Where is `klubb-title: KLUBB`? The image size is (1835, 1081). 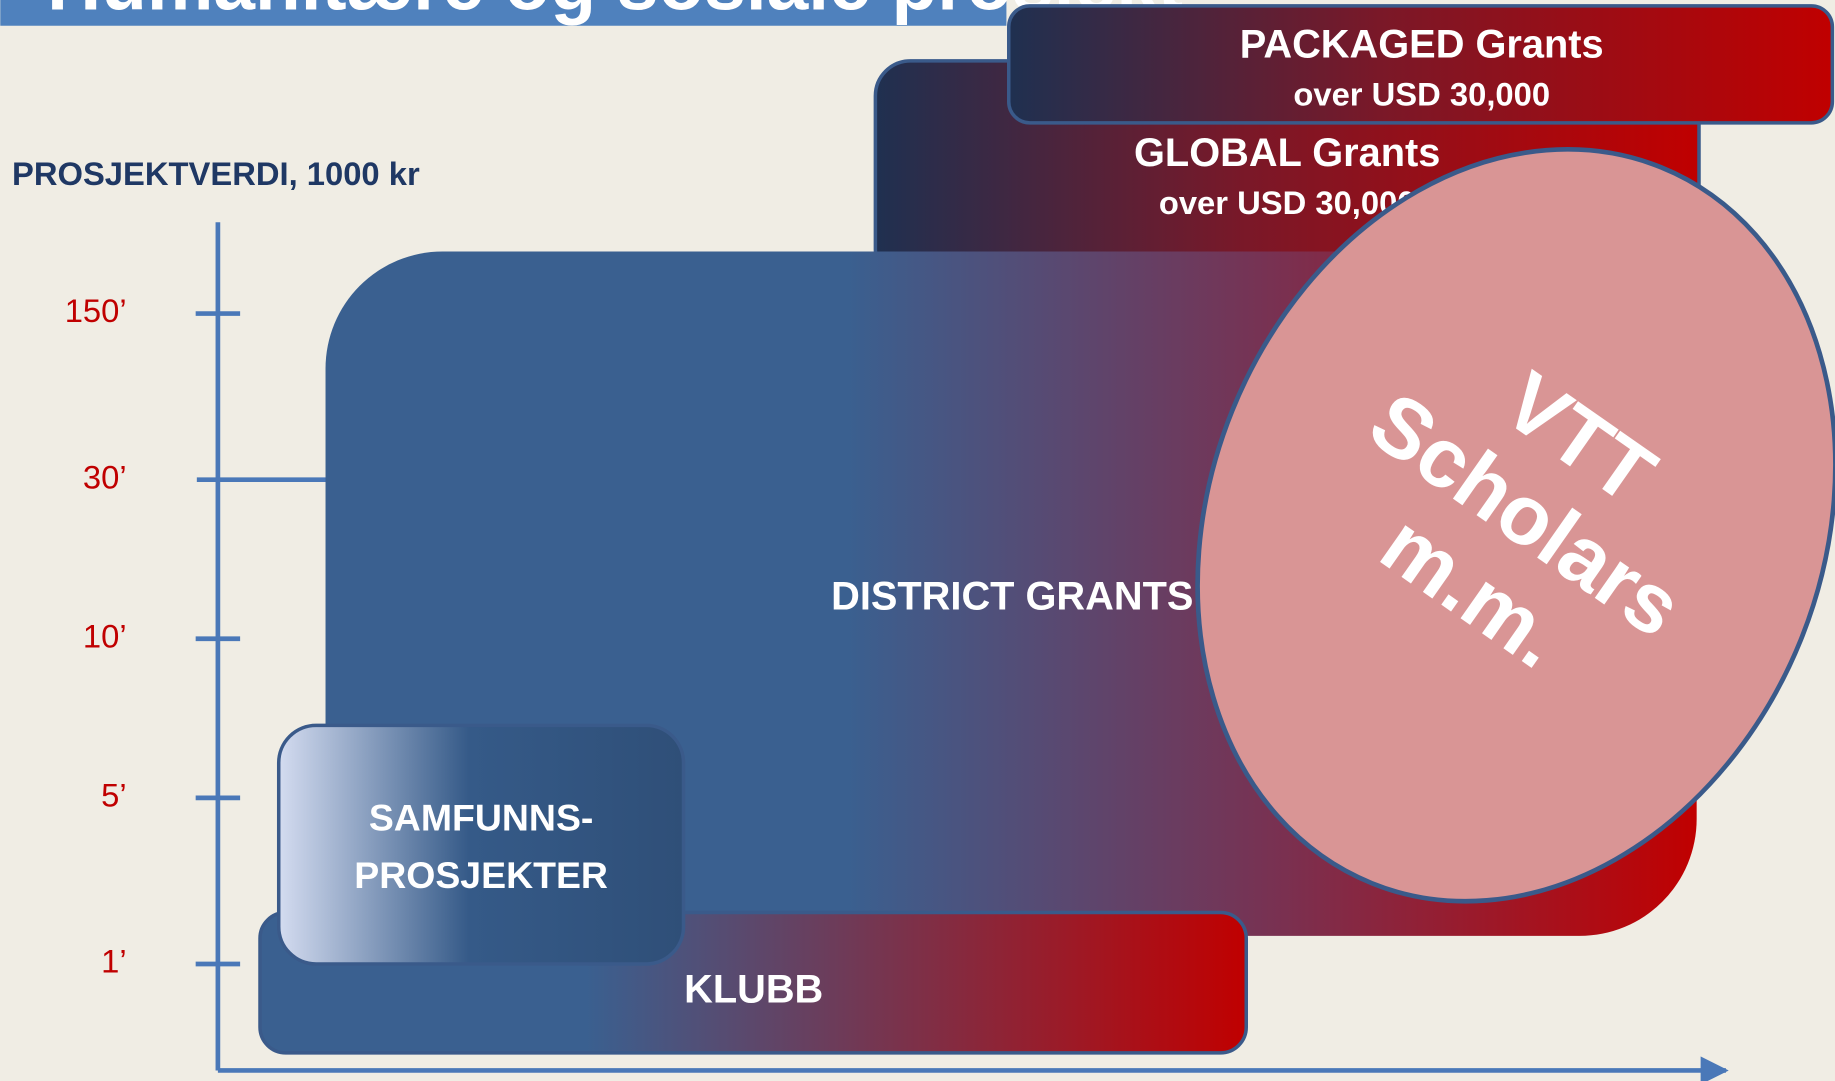 klubb-title: KLUBB is located at coordinates (753, 990).